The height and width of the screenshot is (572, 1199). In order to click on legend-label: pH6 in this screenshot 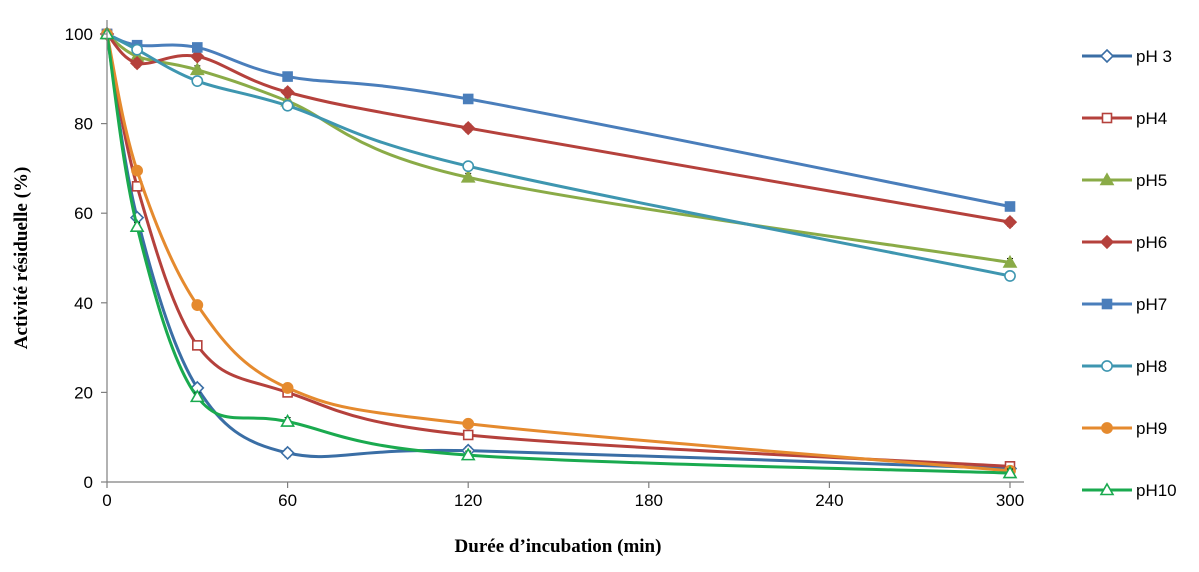, I will do `click(1151, 242)`.